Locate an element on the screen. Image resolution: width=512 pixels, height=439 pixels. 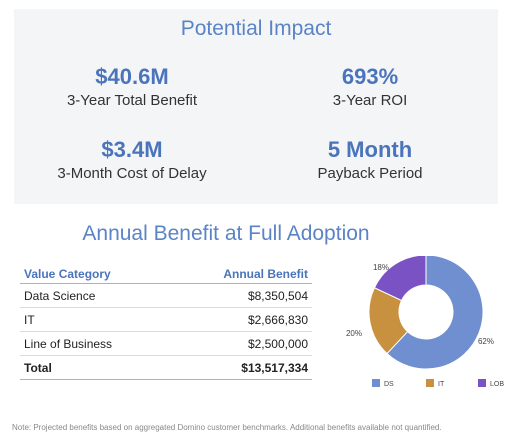
metric-value: $40.6M is located at coordinates (132, 76).